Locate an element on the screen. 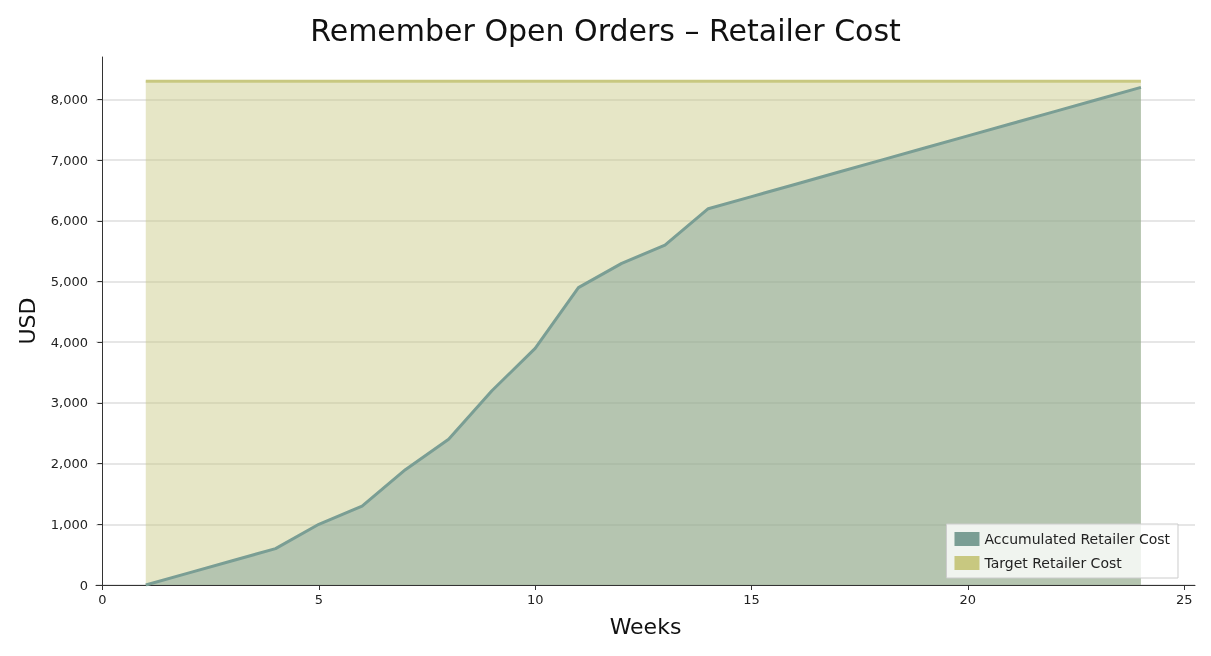 The height and width of the screenshot is (656, 1211). x-tick-label: 10 is located at coordinates (535, 599).